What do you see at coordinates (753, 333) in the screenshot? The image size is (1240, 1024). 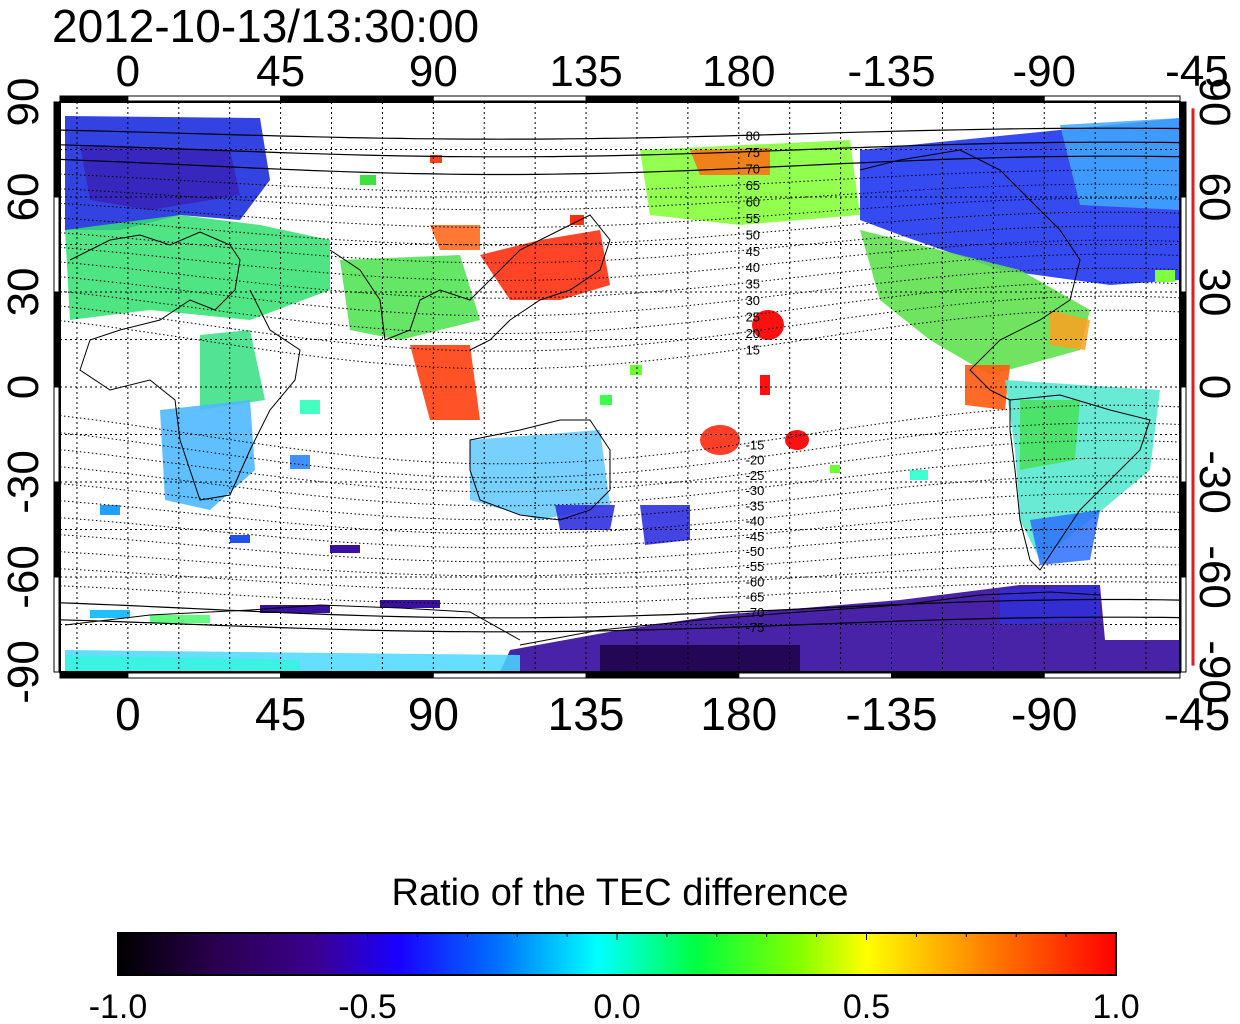 I see `contour-label: 20` at bounding box center [753, 333].